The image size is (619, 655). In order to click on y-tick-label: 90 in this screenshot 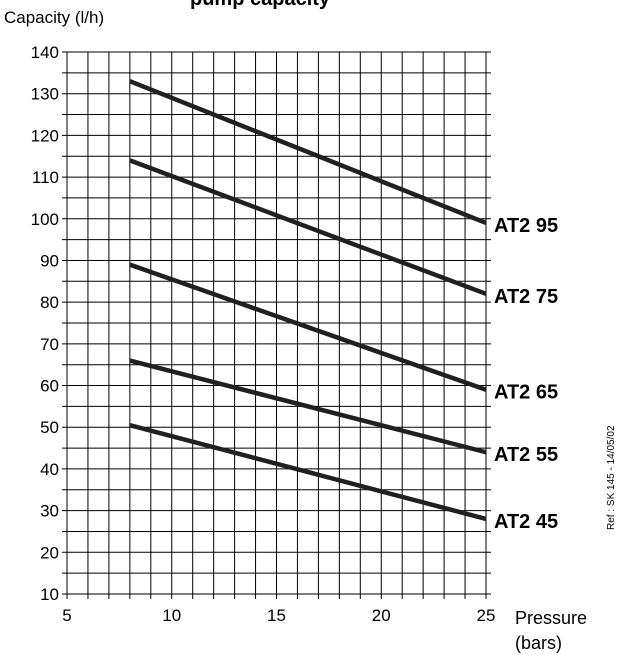, I will do `click(49, 260)`.